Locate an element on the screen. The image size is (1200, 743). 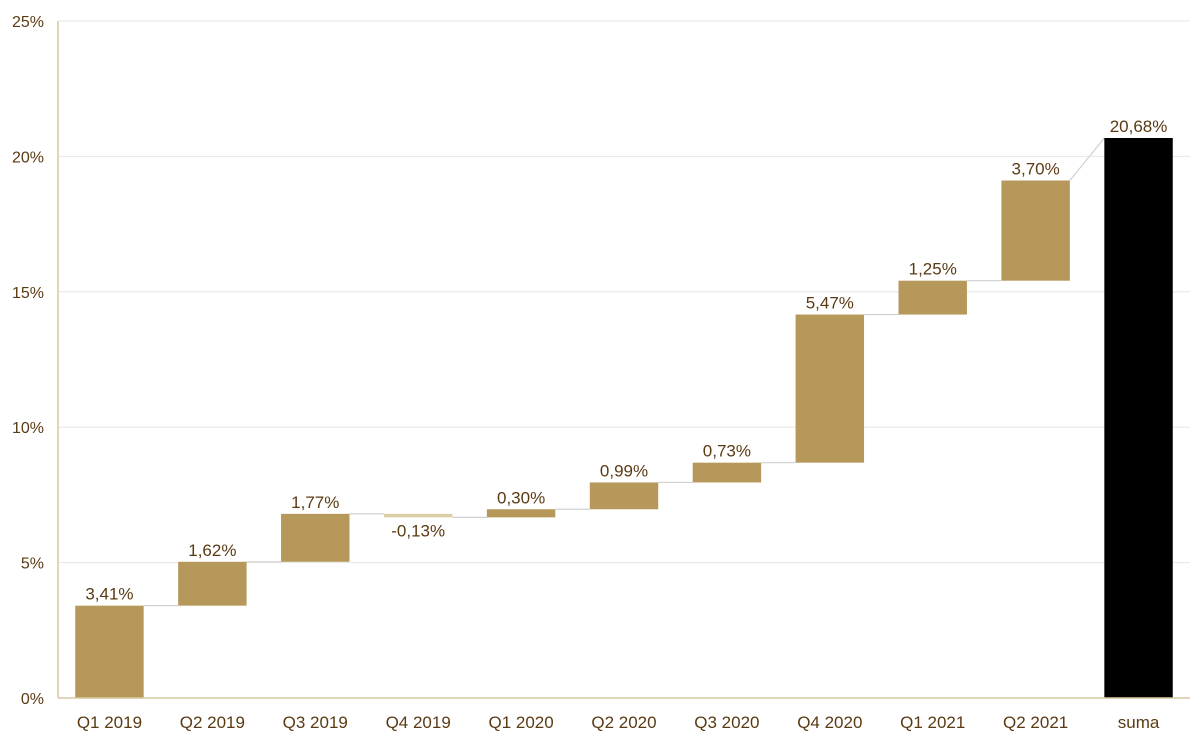
x-tick-label: Q4 2019 is located at coordinates (418, 722).